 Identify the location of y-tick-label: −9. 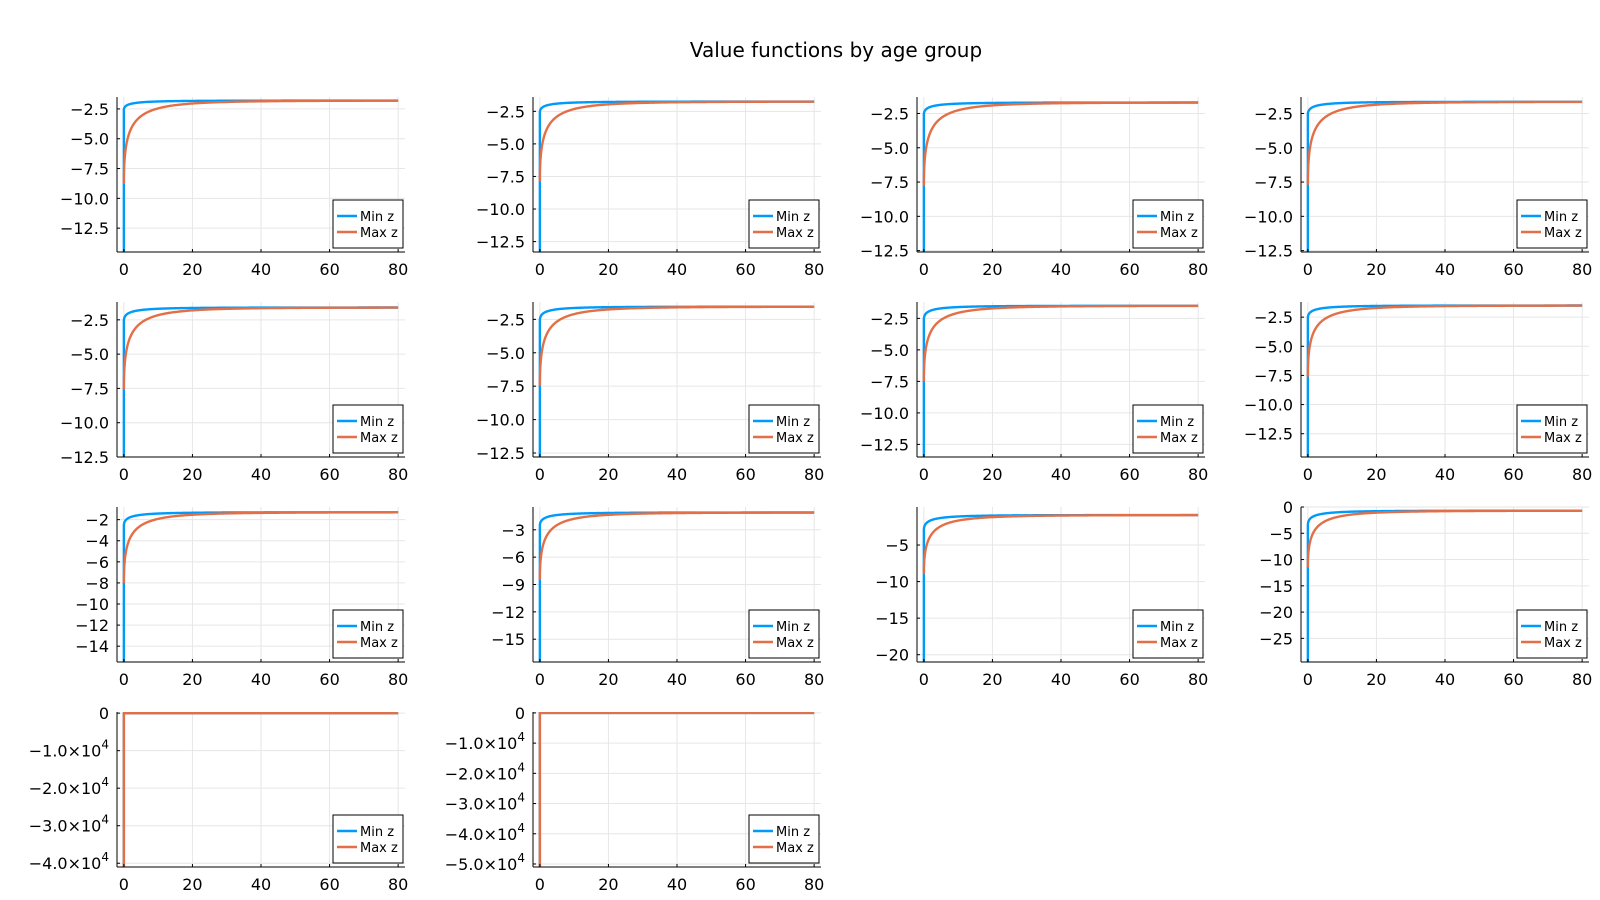
(513, 585).